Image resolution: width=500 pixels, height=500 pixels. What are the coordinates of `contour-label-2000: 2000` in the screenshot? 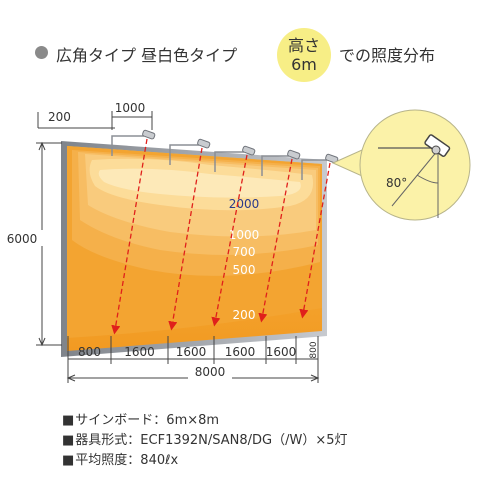 It's located at (244, 204).